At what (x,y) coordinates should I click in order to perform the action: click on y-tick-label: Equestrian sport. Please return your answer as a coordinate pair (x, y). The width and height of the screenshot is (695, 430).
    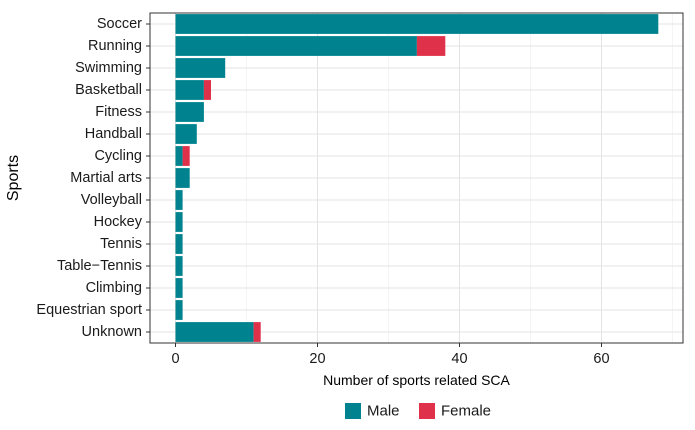
    Looking at the image, I should click on (89, 310).